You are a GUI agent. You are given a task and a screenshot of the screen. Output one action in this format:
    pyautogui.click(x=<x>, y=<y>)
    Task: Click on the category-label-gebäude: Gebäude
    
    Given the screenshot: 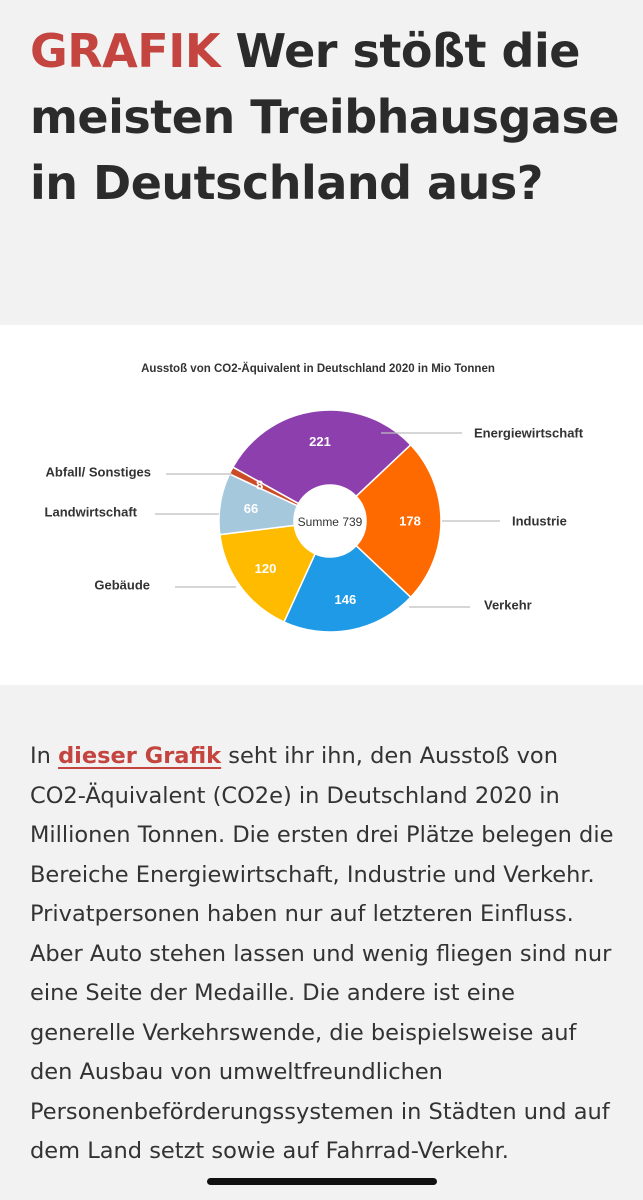 What is the action you would take?
    pyautogui.click(x=122, y=585)
    